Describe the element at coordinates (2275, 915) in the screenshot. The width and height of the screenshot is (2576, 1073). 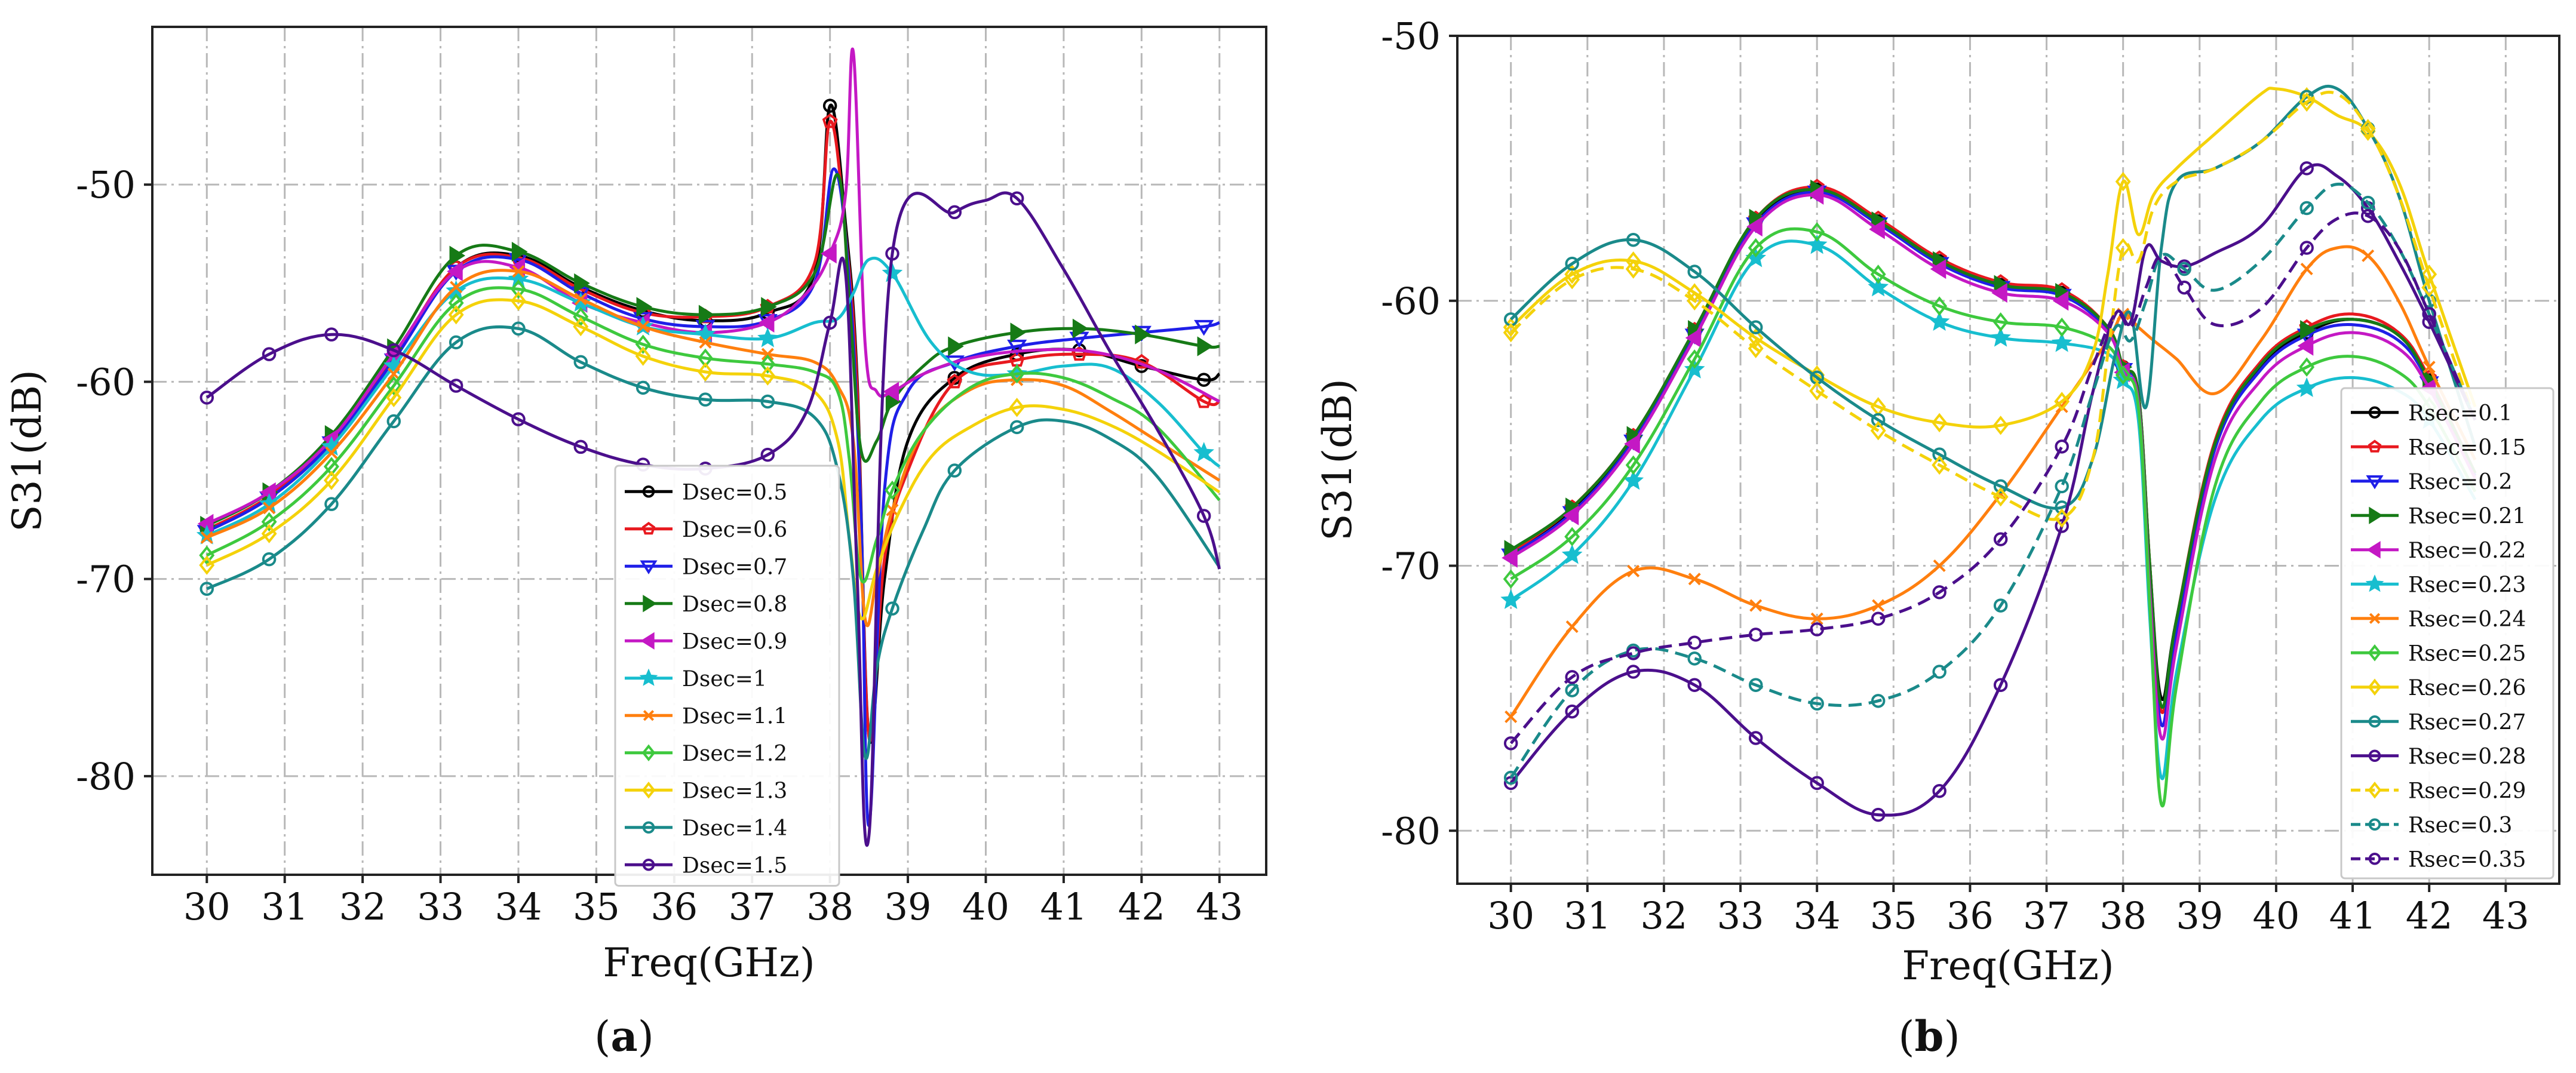
I see `x-tick-label: 40` at that location.